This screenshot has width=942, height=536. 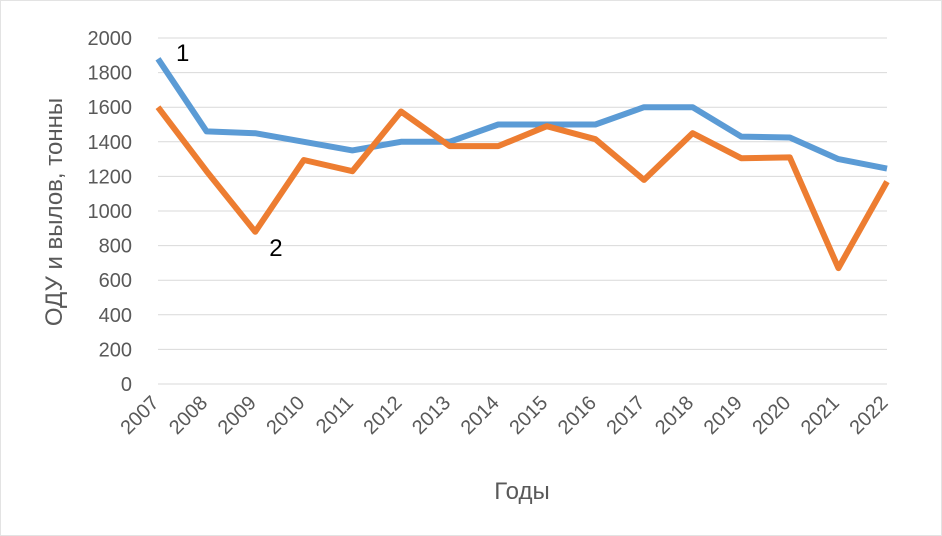 What do you see at coordinates (182, 53) in the screenshot?
I see `series-label-1: 1` at bounding box center [182, 53].